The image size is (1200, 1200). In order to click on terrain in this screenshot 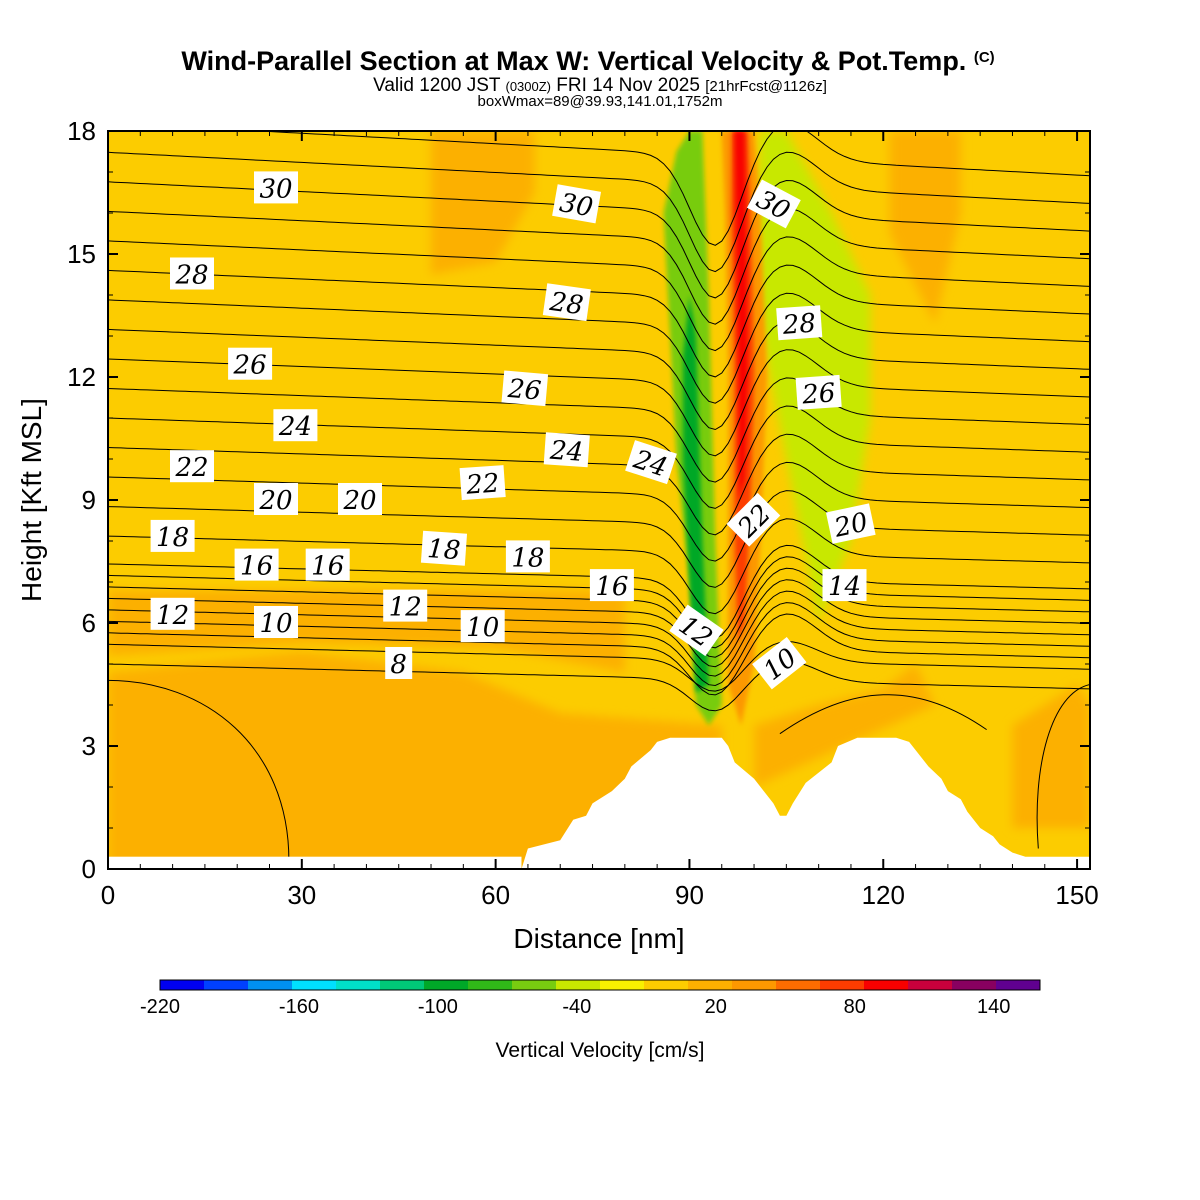, I will do `click(599, 803)`.